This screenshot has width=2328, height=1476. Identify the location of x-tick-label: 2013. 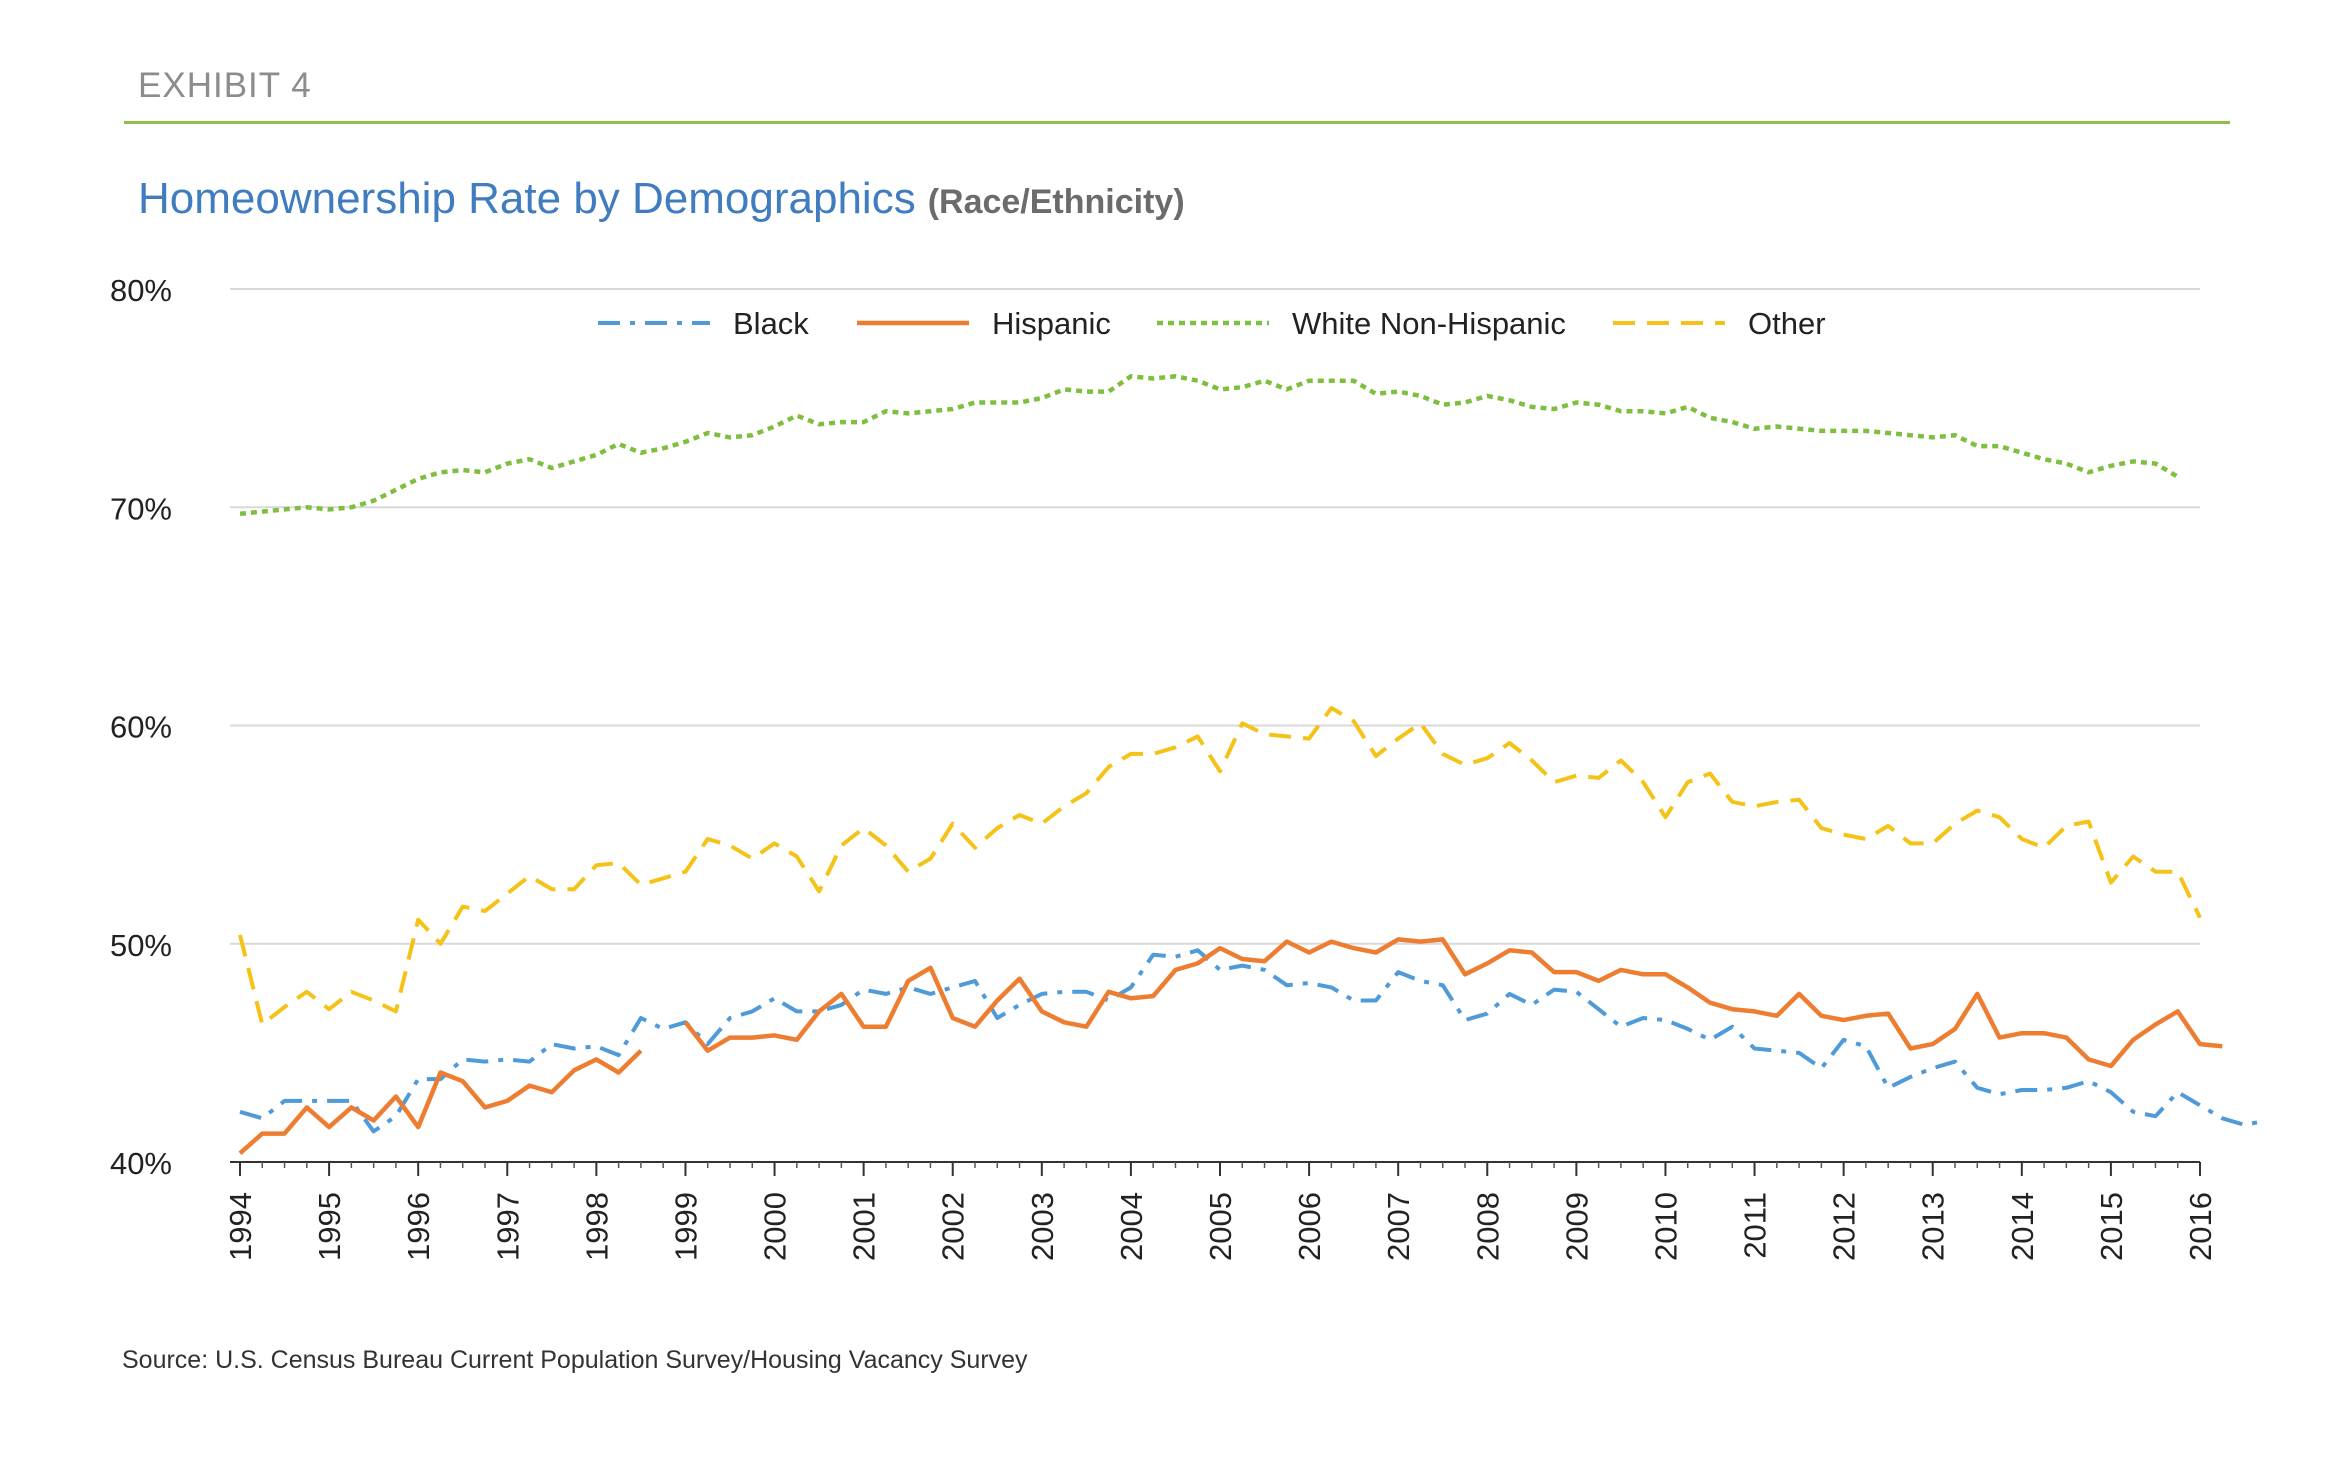
(1933, 1226).